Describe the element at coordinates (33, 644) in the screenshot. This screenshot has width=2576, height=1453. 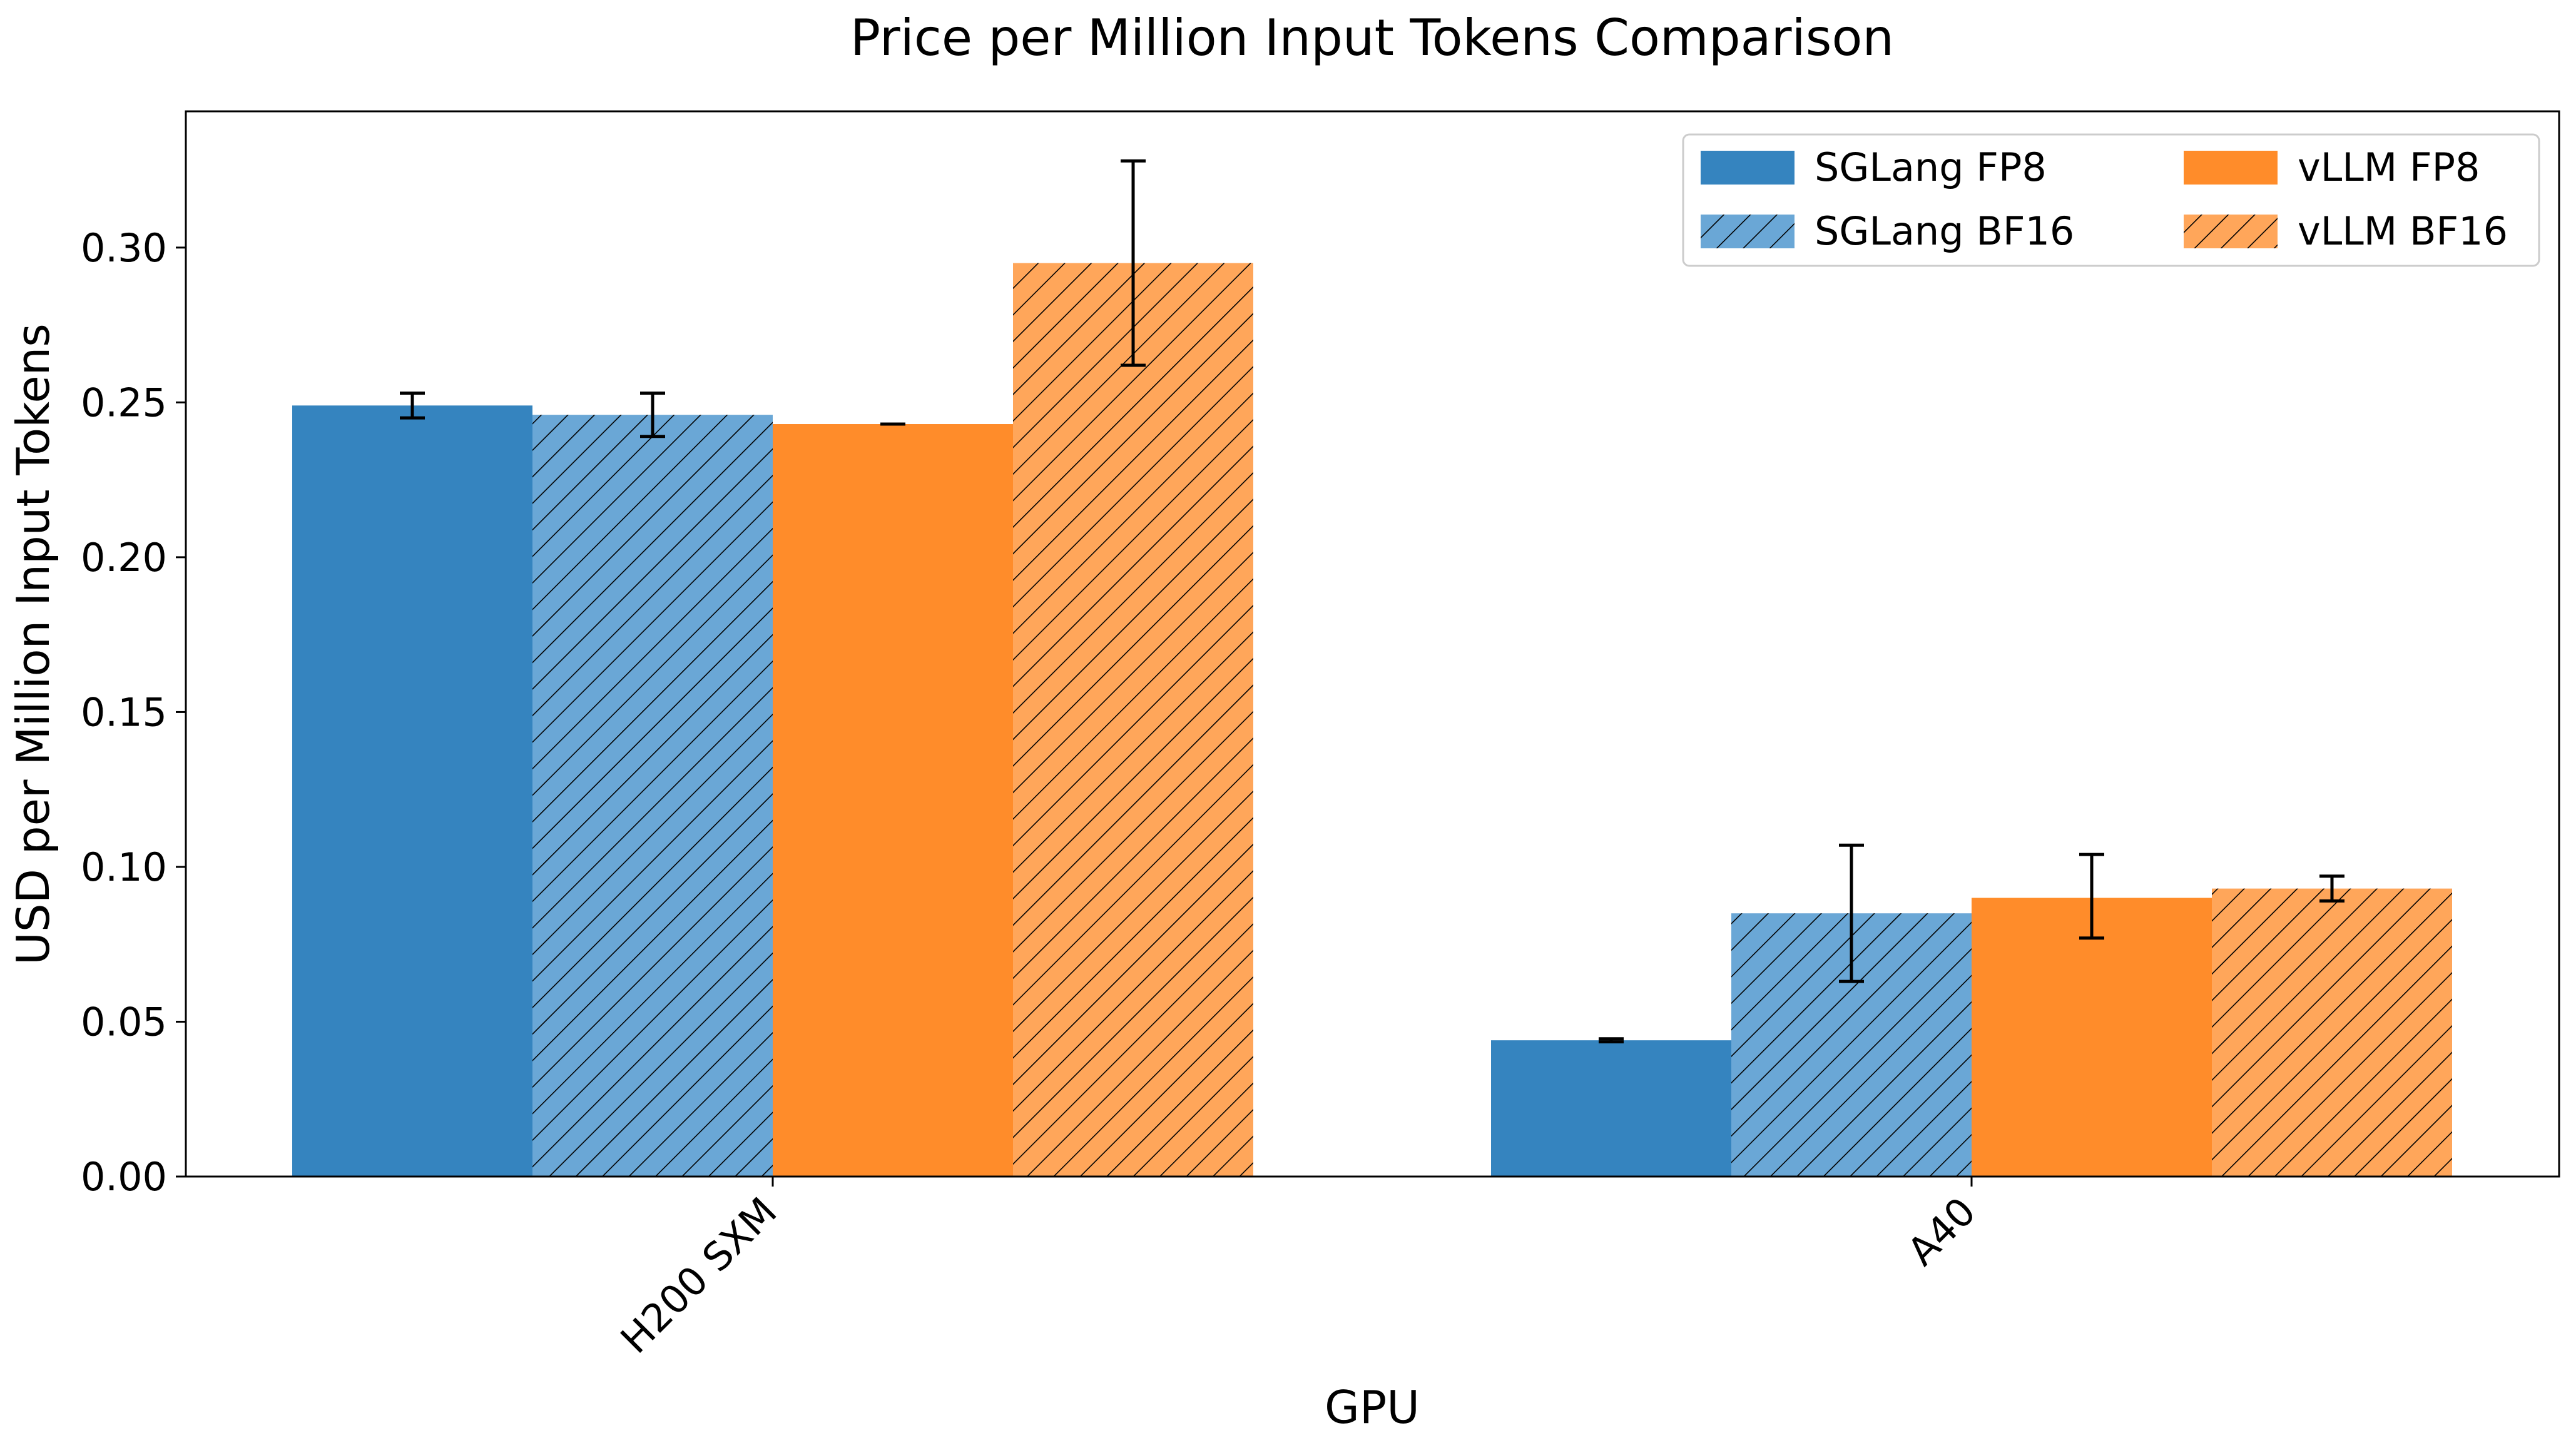
I see `y-axis-label: USD per Million Input Tokens` at that location.